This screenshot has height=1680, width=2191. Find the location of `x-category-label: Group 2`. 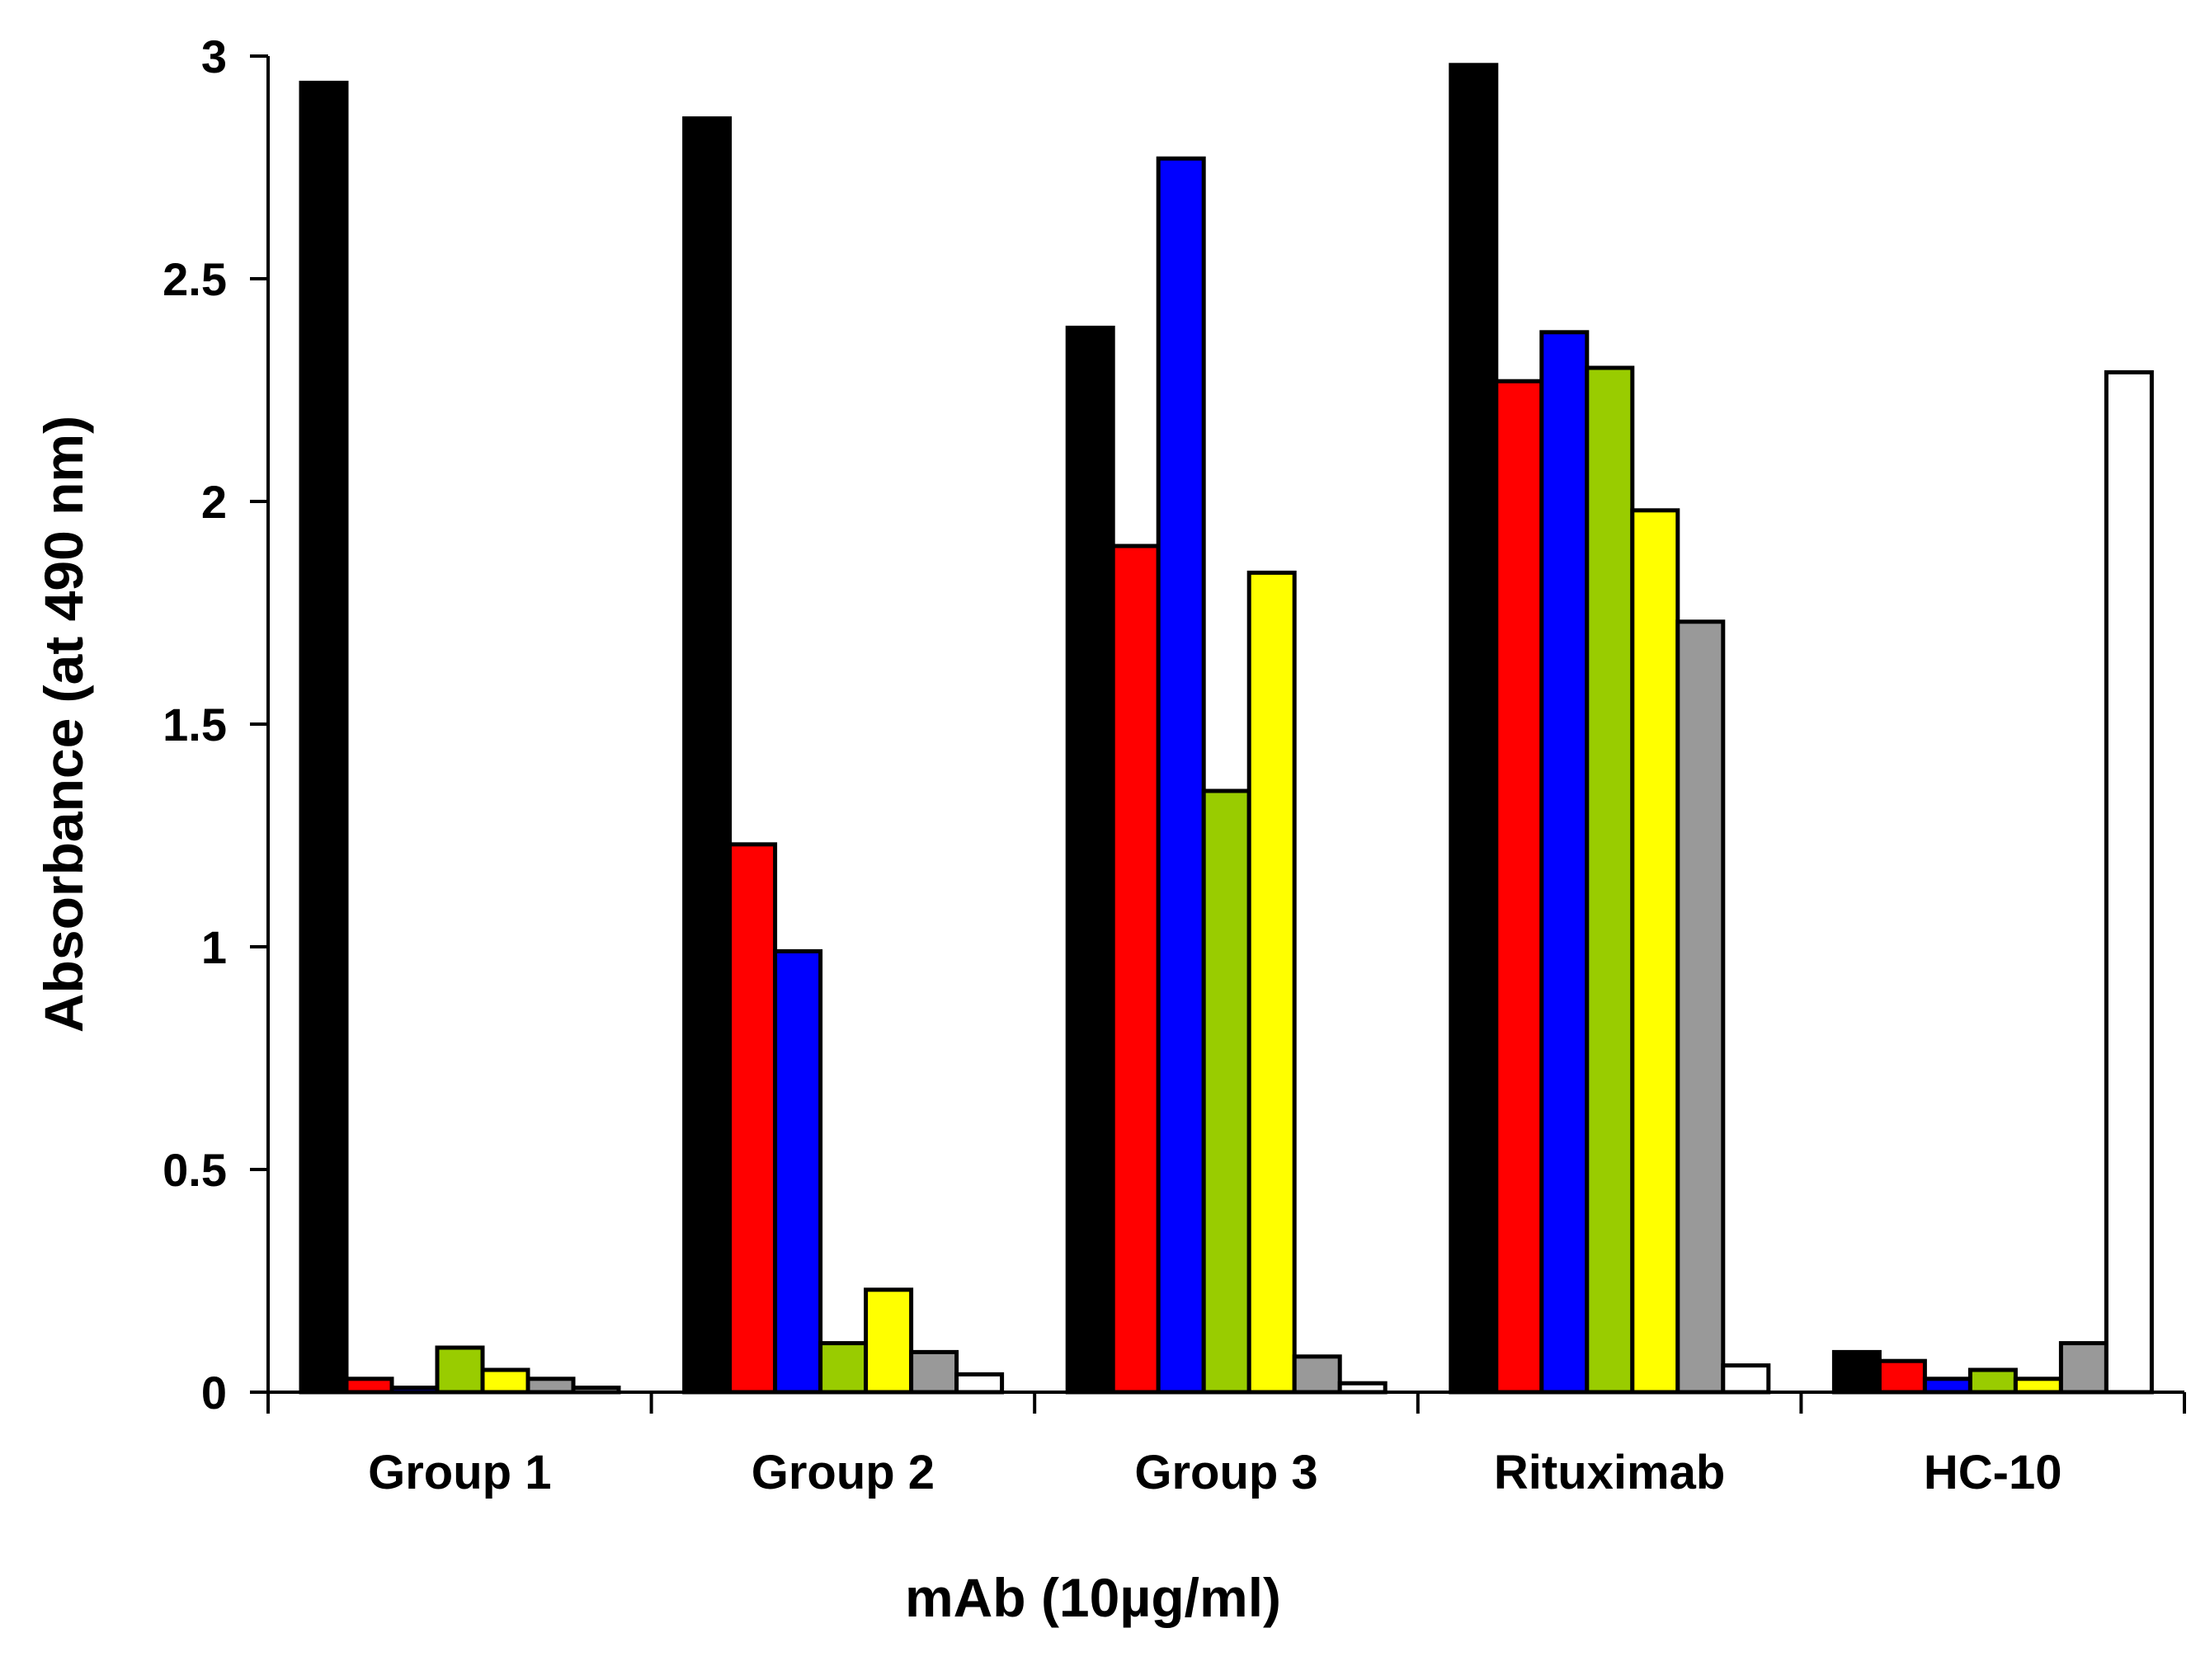

x-category-label: Group 2 is located at coordinates (843, 1472).